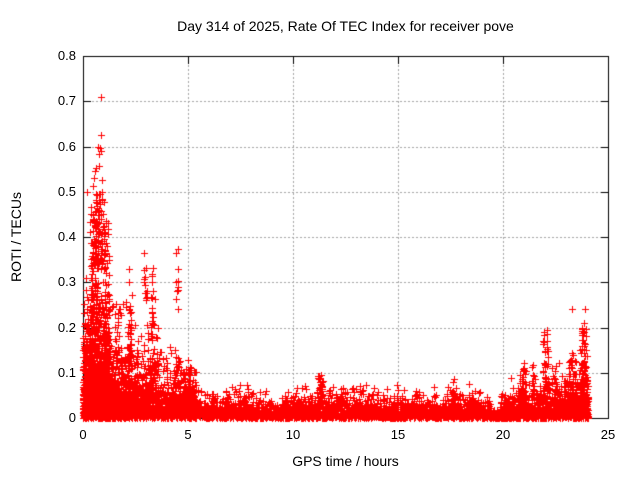 Image resolution: width=640 pixels, height=480 pixels. I want to click on x-tick-label: 20, so click(503, 434).